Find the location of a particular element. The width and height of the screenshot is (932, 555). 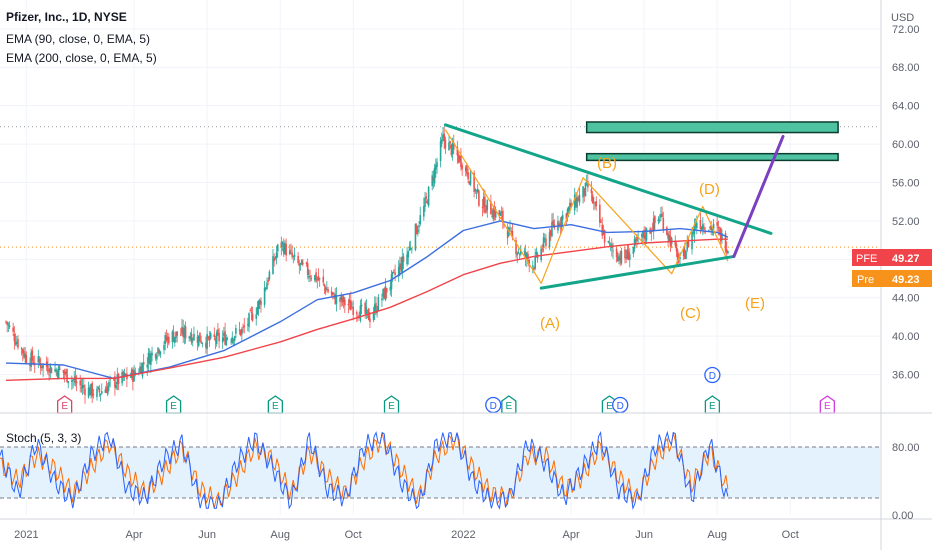

event-marker-4: D is located at coordinates (493, 405).